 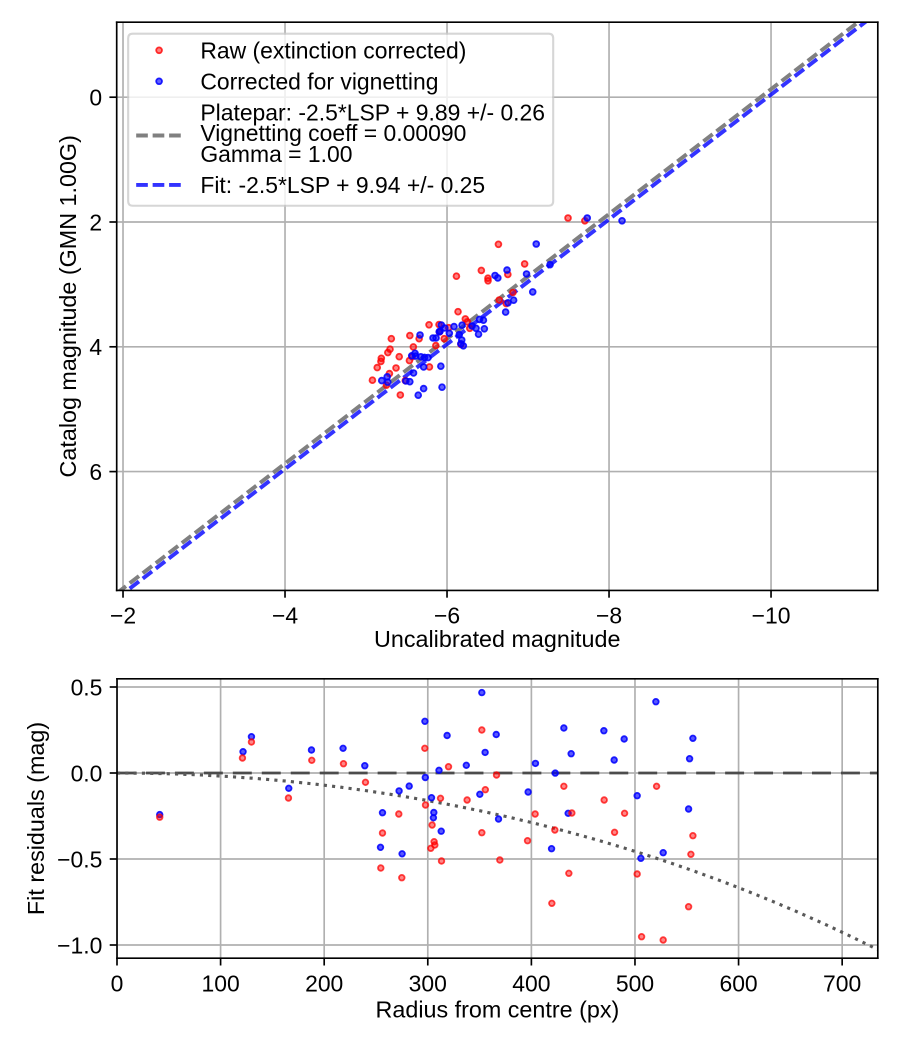 What do you see at coordinates (635, 983) in the screenshot?
I see `svg-text: 500` at bounding box center [635, 983].